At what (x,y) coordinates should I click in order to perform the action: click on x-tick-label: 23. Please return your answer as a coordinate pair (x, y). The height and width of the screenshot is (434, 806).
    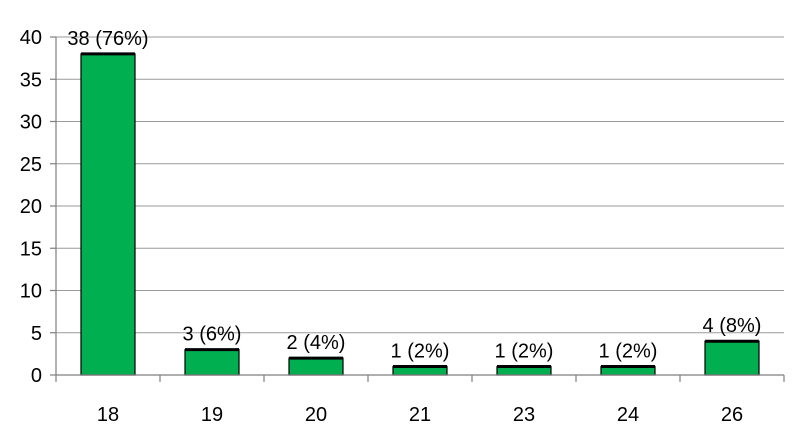
    Looking at the image, I should click on (524, 415).